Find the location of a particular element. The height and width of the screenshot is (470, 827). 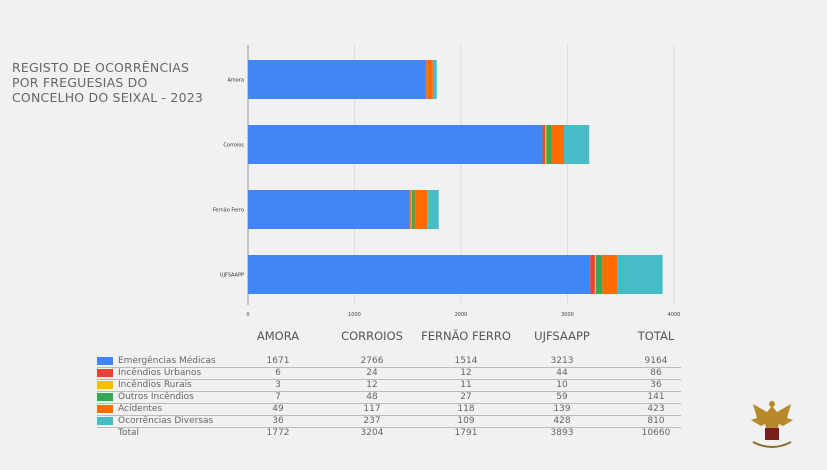

table-row: Outros Incêndios 7 48 27 59 141 is located at coordinates (389, 397).